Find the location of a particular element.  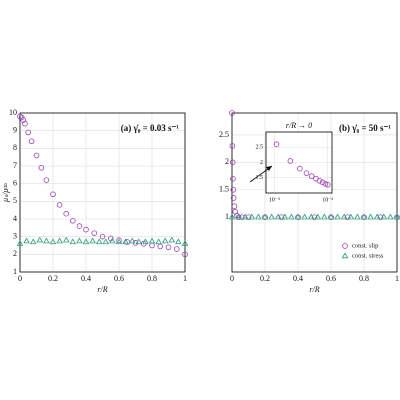

y-tick-label: 7 is located at coordinates (15, 165).